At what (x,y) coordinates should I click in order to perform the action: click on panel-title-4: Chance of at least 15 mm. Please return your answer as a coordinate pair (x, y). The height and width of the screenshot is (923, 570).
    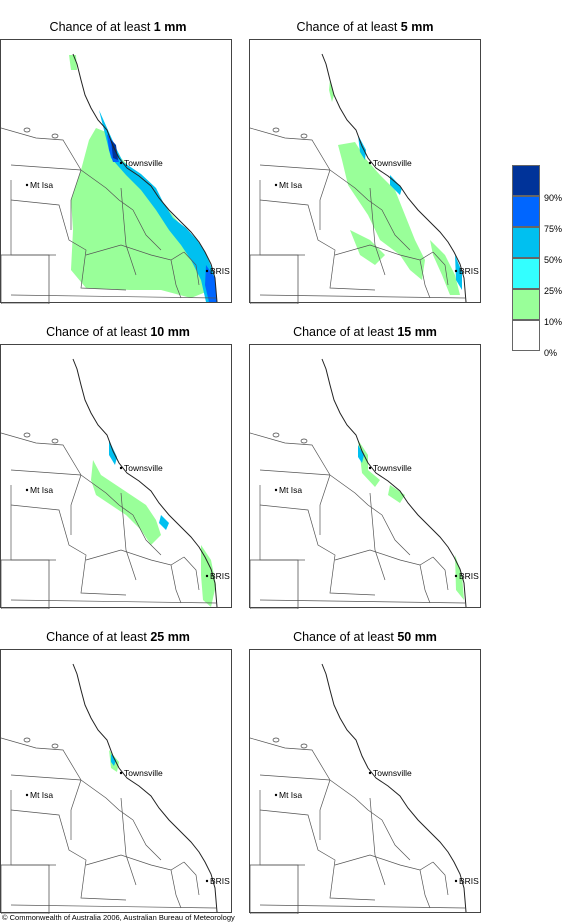
    Looking at the image, I should click on (365, 332).